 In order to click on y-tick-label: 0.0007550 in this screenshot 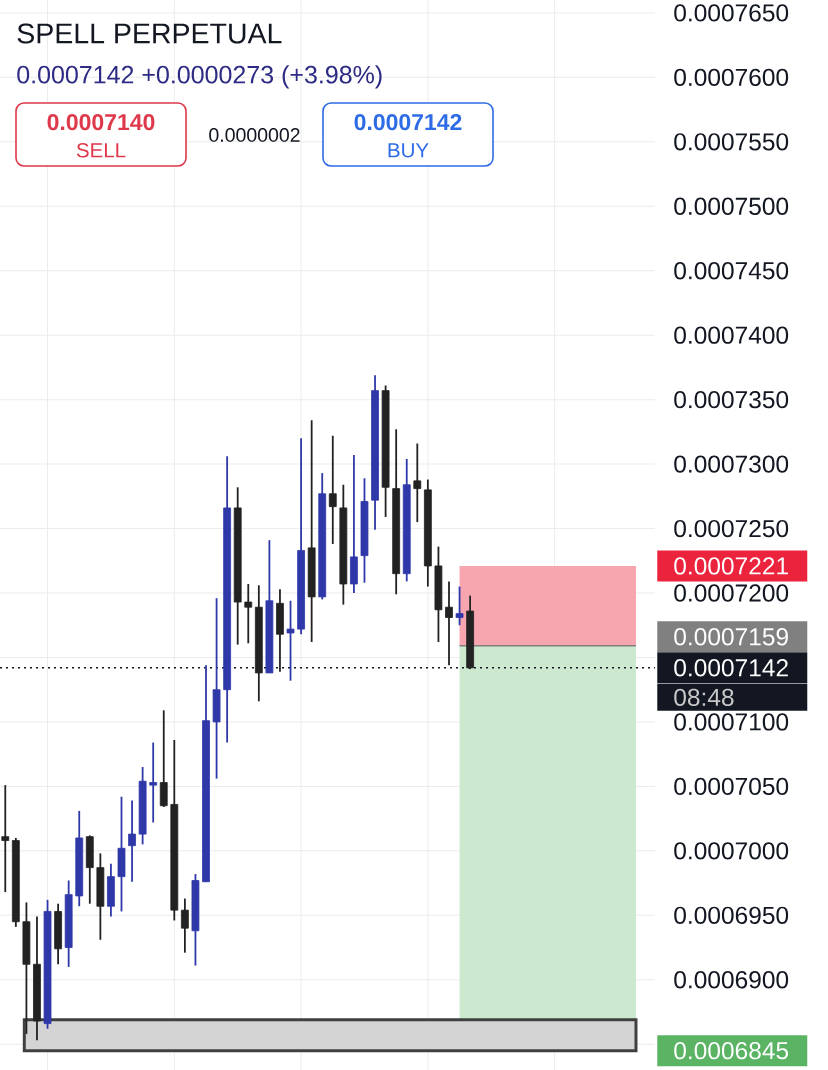, I will do `click(731, 142)`.